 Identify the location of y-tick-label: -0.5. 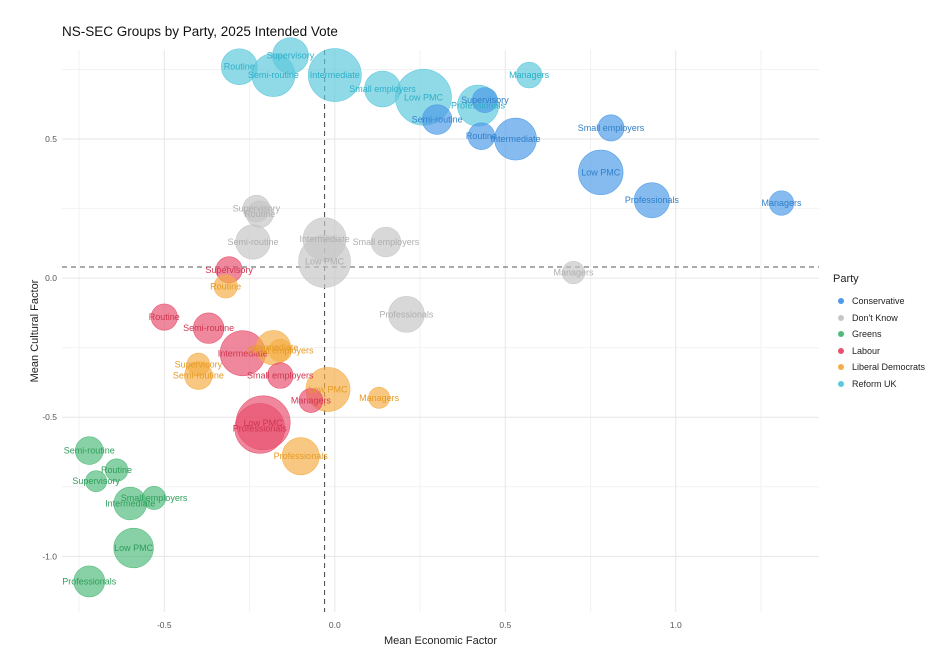
(49, 417).